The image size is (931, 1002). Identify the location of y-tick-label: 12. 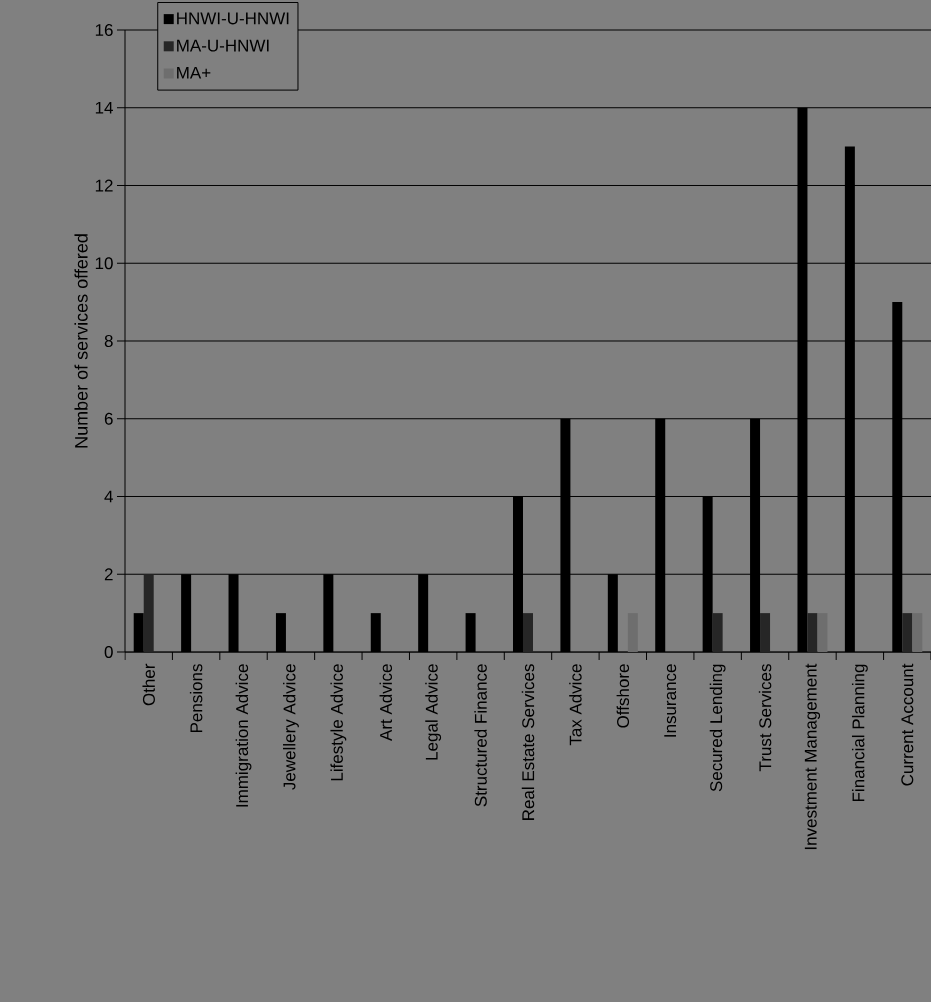
(104, 185).